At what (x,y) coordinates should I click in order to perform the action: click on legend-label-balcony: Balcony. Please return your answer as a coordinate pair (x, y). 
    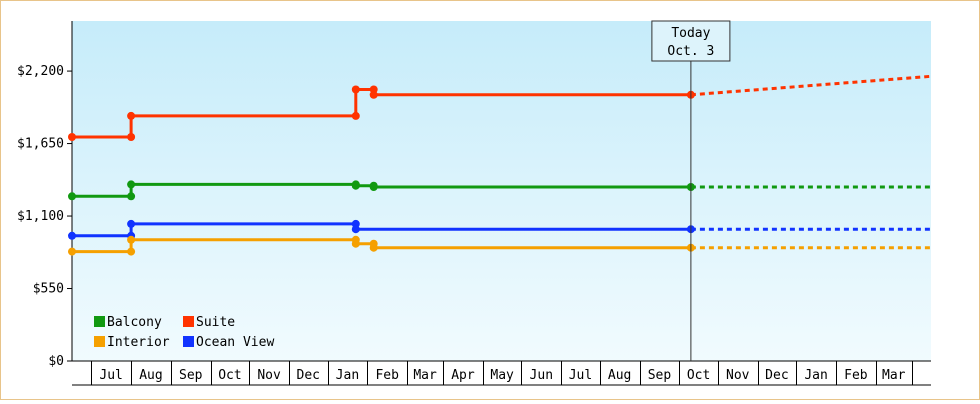
    Looking at the image, I should click on (134, 322).